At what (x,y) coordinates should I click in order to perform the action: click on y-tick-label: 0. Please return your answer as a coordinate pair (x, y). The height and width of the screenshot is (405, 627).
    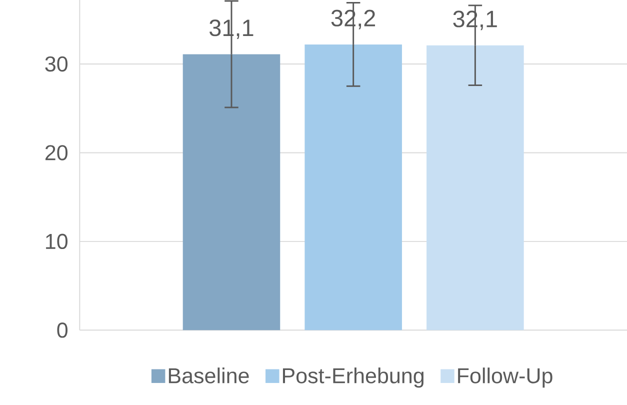
    Looking at the image, I should click on (62, 330).